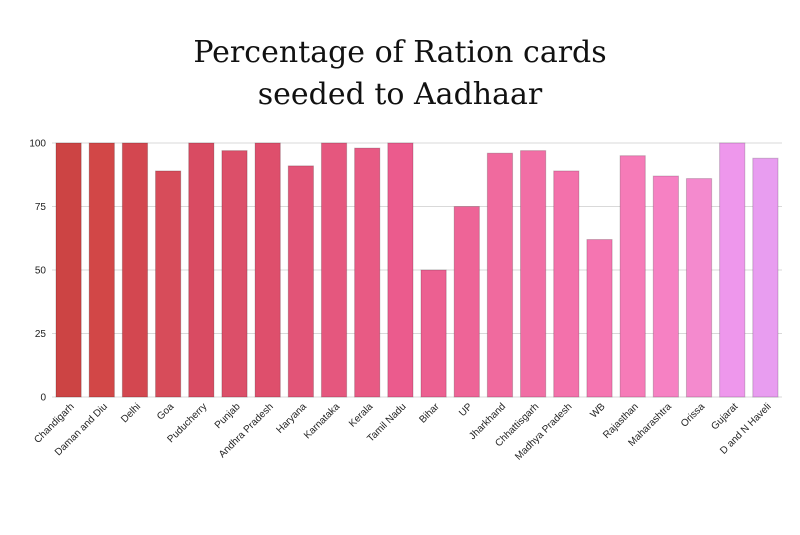 The width and height of the screenshot is (800, 535). I want to click on bar-tamil-nadu, so click(400, 270).